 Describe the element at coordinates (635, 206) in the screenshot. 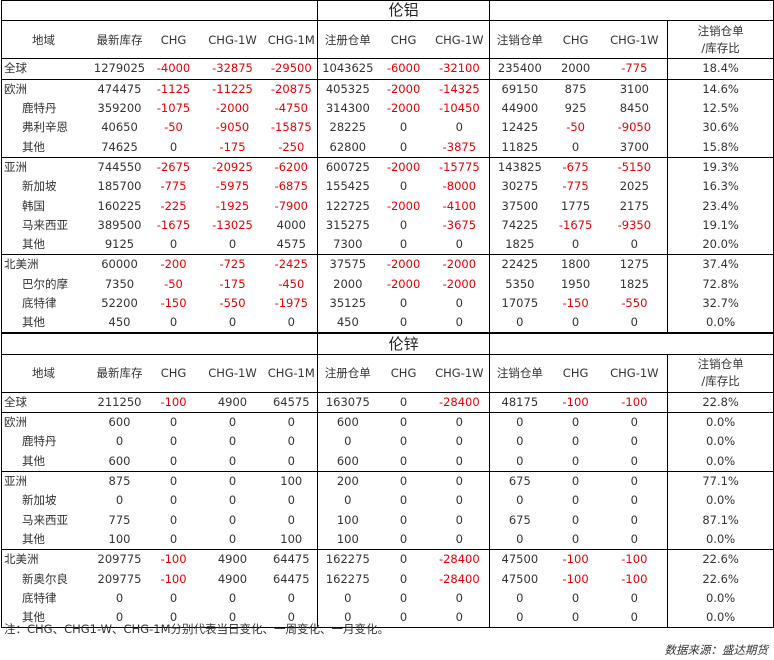

I see `value-cell: 2175` at that location.